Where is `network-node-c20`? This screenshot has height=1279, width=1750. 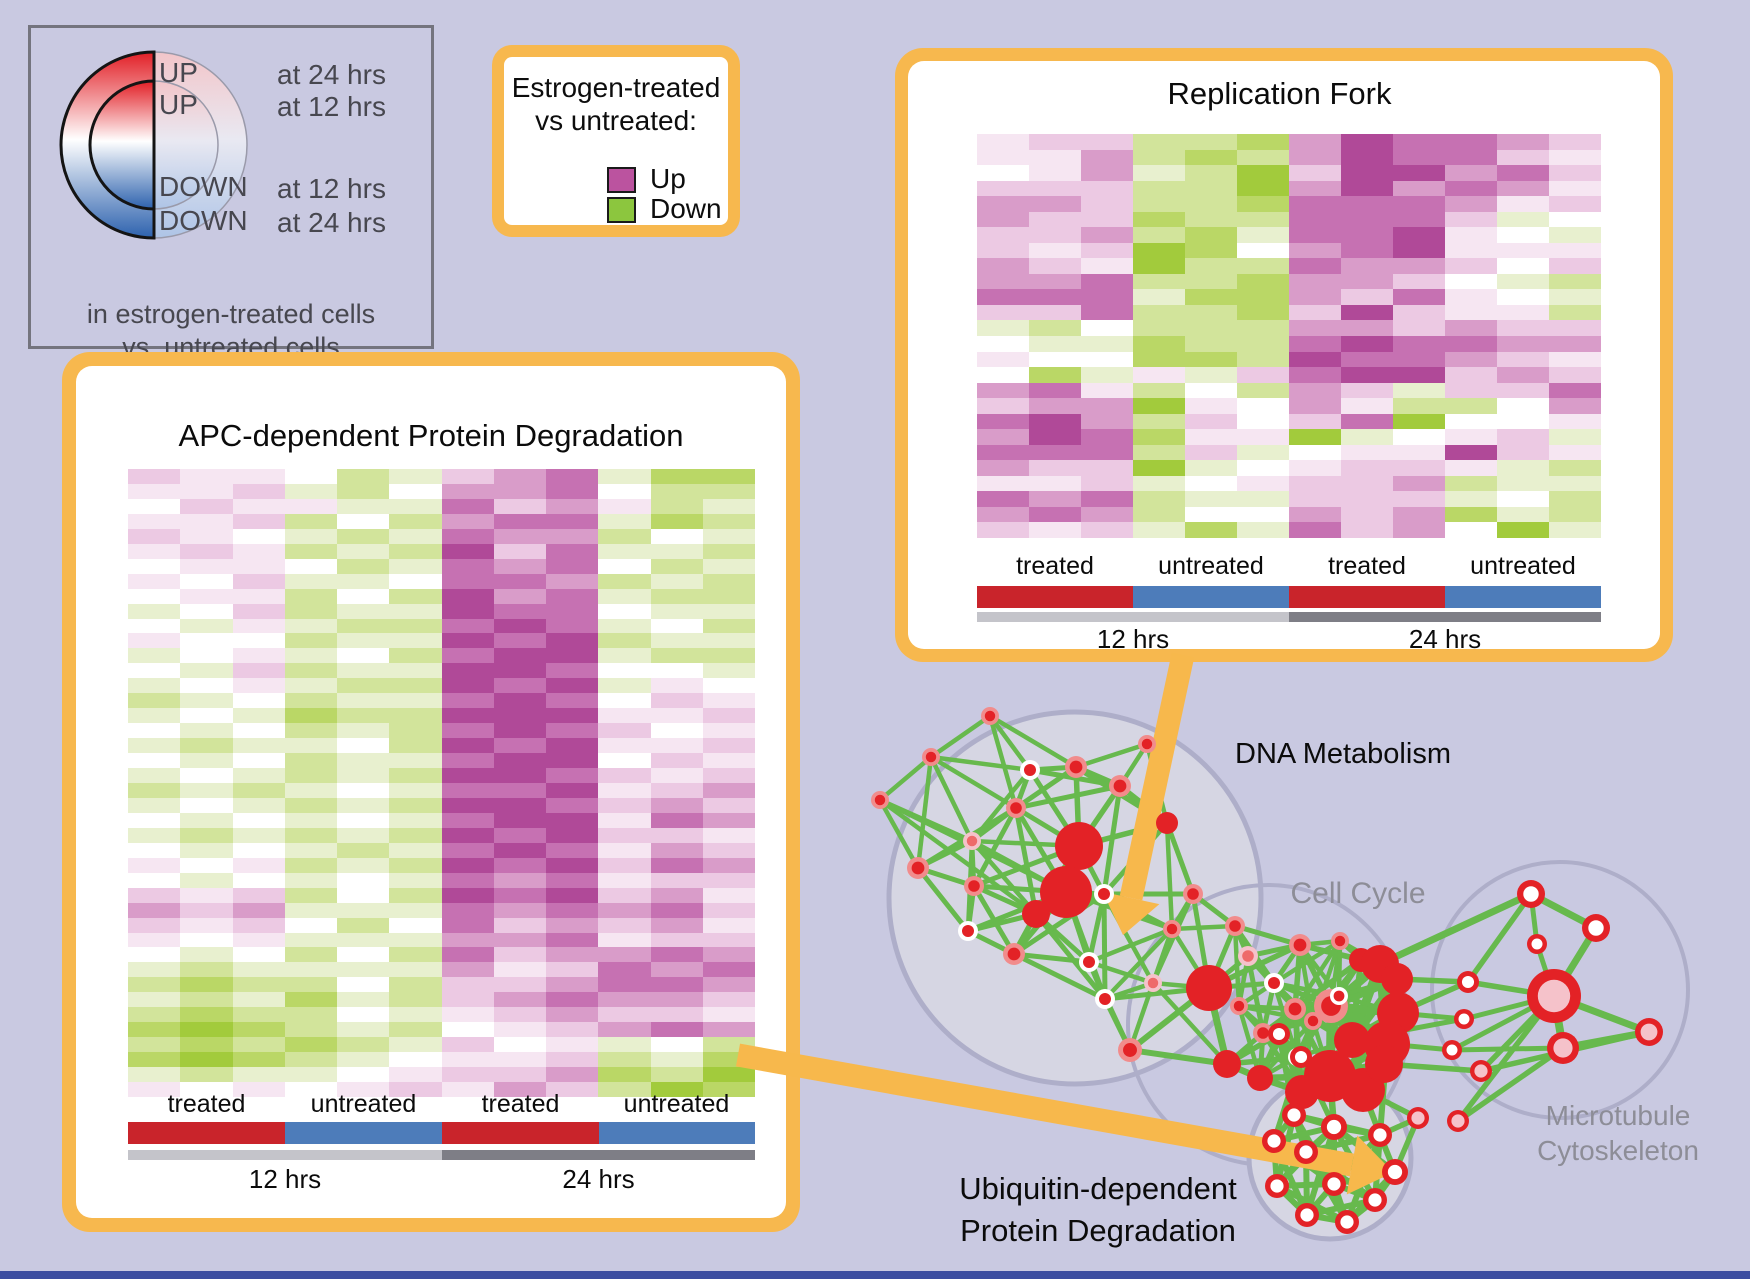 network-node-c20 is located at coordinates (1263, 1033).